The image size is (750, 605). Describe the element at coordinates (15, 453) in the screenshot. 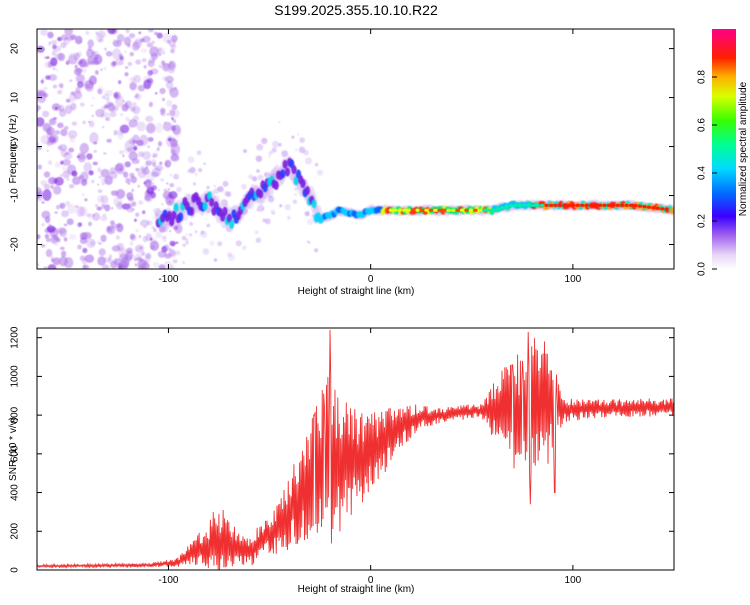

I see `snr-y-tick-label: 600` at that location.